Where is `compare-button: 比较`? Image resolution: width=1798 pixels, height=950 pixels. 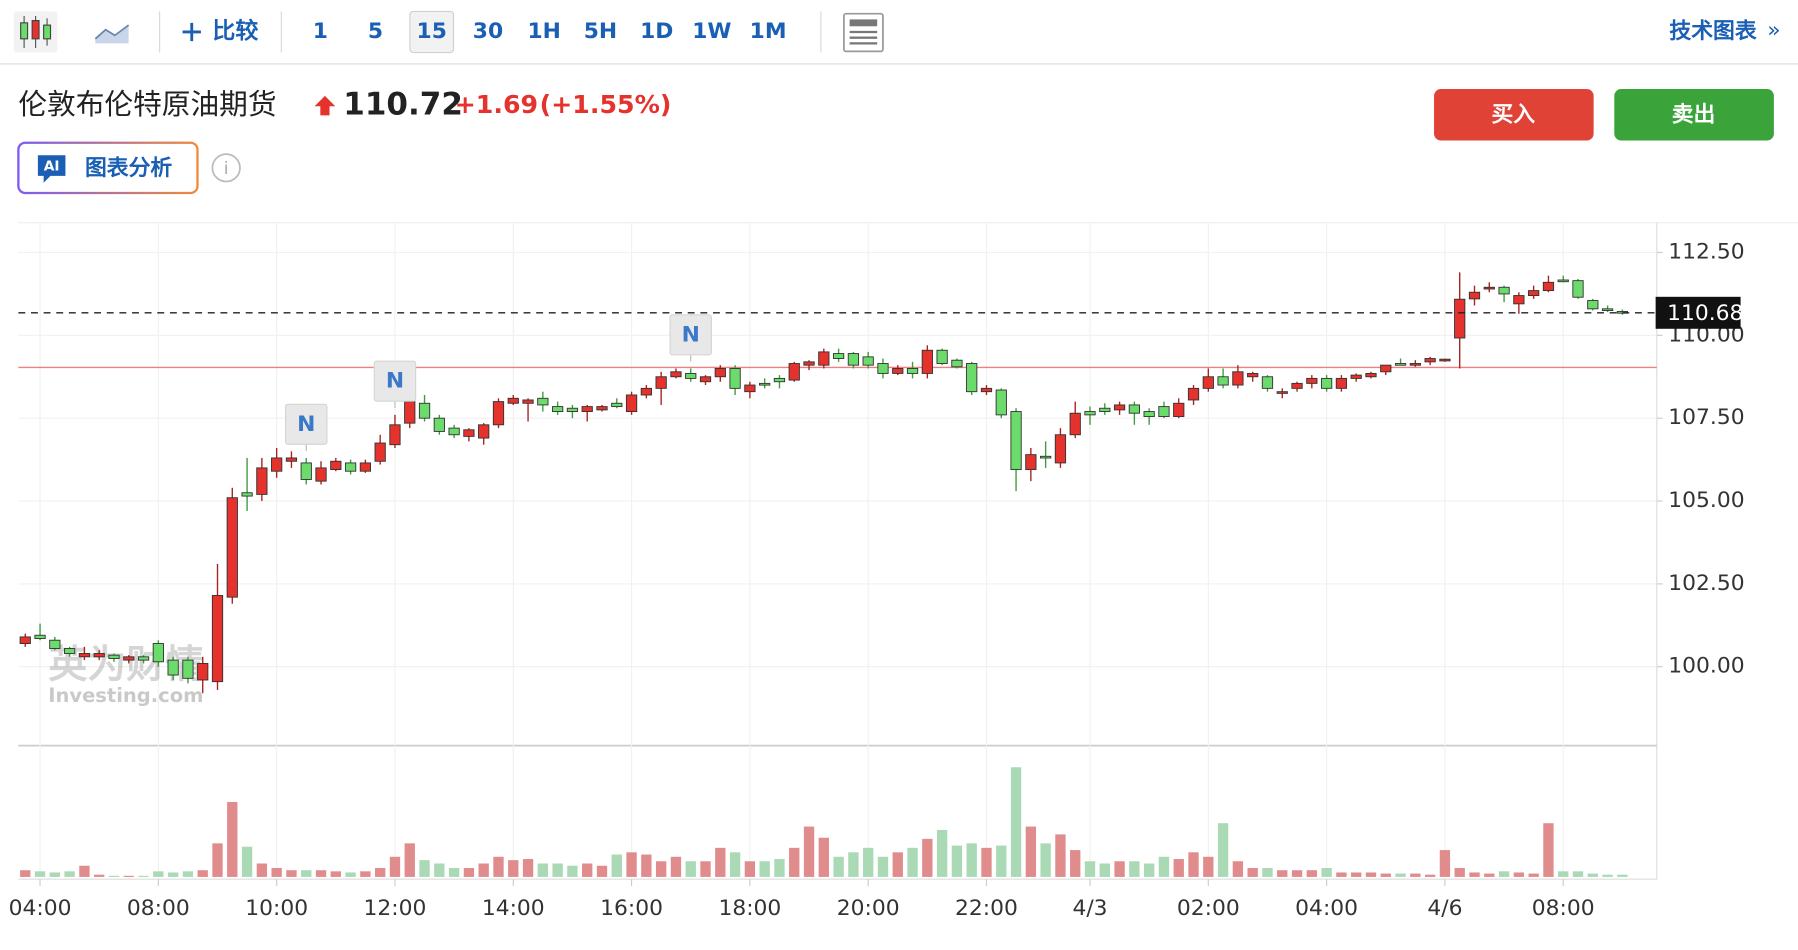 compare-button: 比较 is located at coordinates (220, 31).